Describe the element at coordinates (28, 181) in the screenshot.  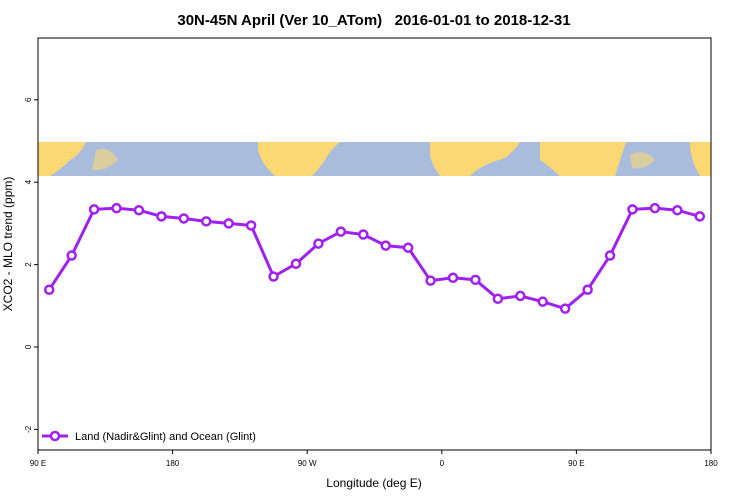
I see `y-tick-label: 4` at that location.